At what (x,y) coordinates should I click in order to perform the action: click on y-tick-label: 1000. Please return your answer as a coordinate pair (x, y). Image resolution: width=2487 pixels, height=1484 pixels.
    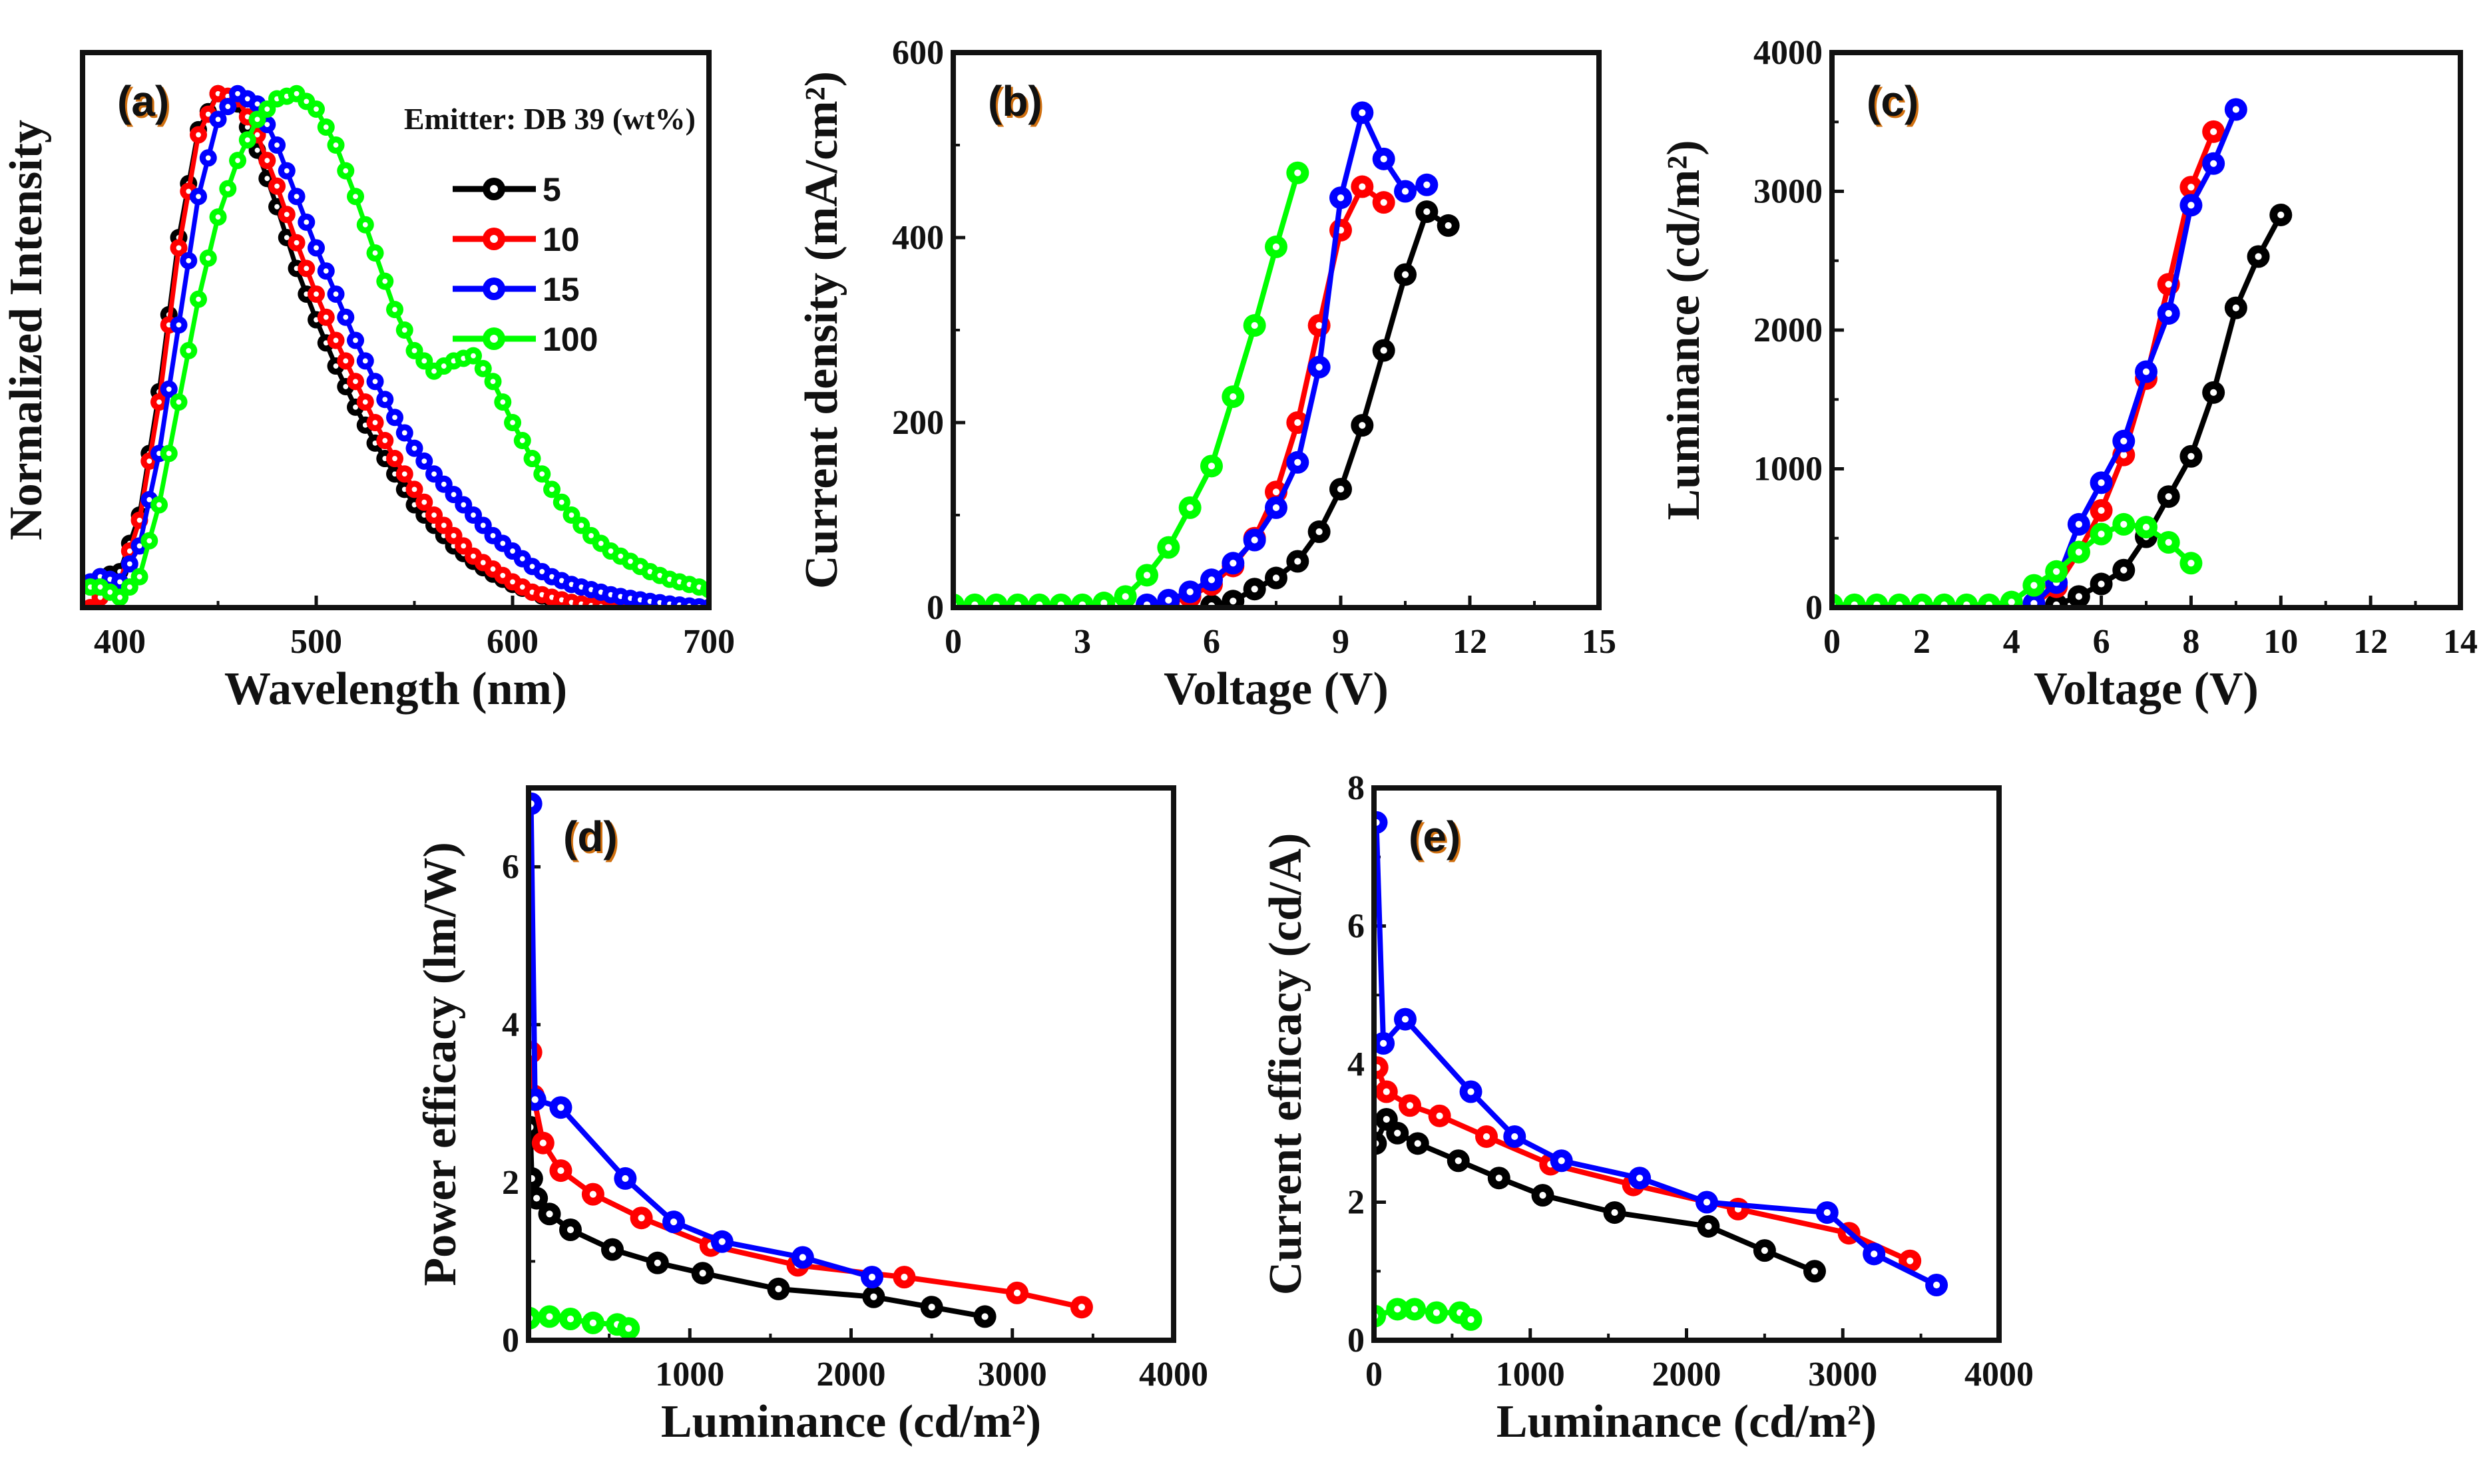
    Looking at the image, I should click on (1788, 469).